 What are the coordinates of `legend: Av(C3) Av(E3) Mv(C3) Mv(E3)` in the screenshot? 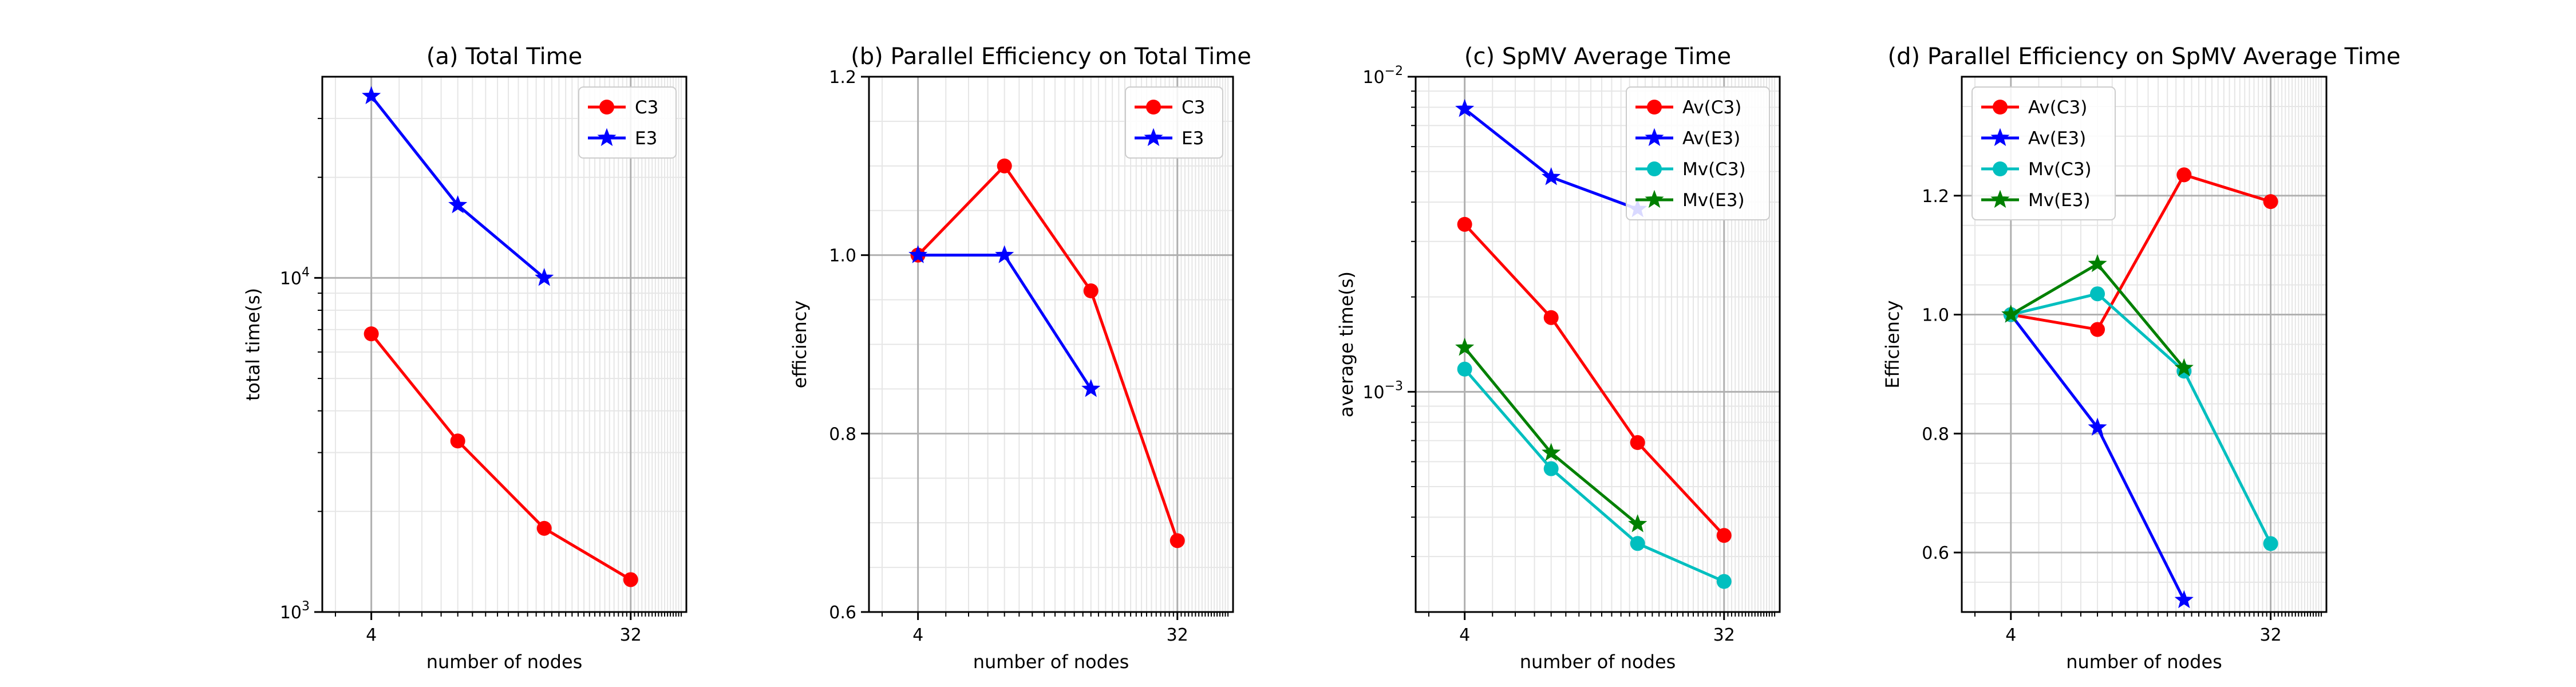 It's located at (2043, 153).